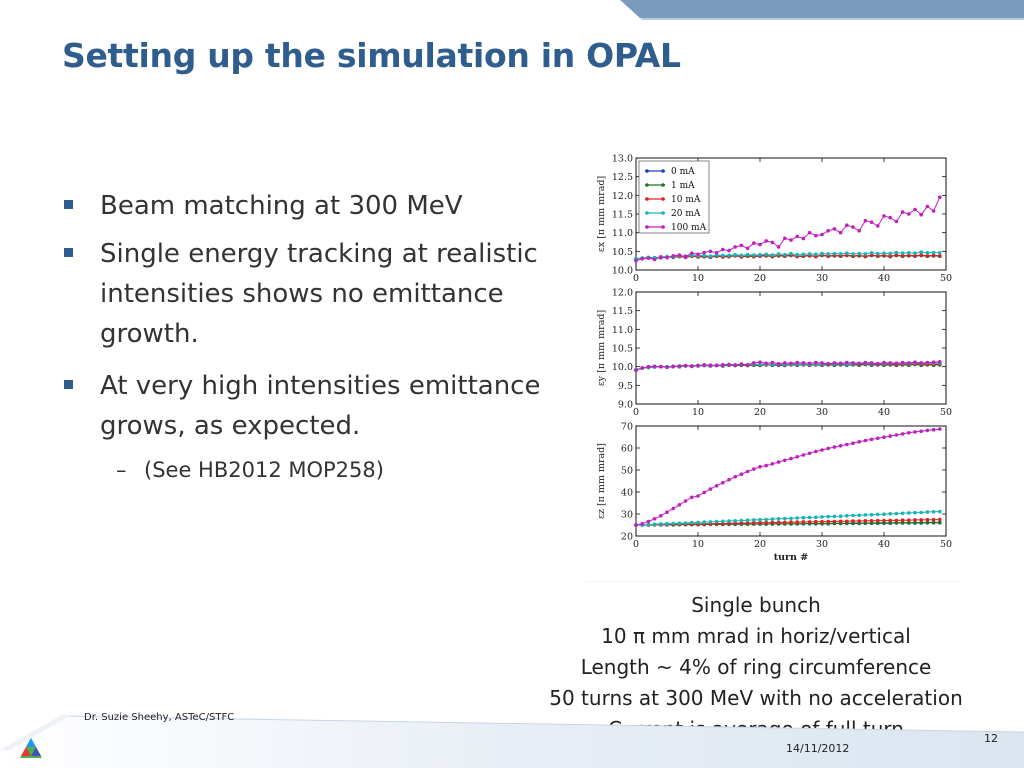 The height and width of the screenshot is (768, 1024). Describe the element at coordinates (818, 748) in the screenshot. I see `footer-date: 14/11/2012` at that location.